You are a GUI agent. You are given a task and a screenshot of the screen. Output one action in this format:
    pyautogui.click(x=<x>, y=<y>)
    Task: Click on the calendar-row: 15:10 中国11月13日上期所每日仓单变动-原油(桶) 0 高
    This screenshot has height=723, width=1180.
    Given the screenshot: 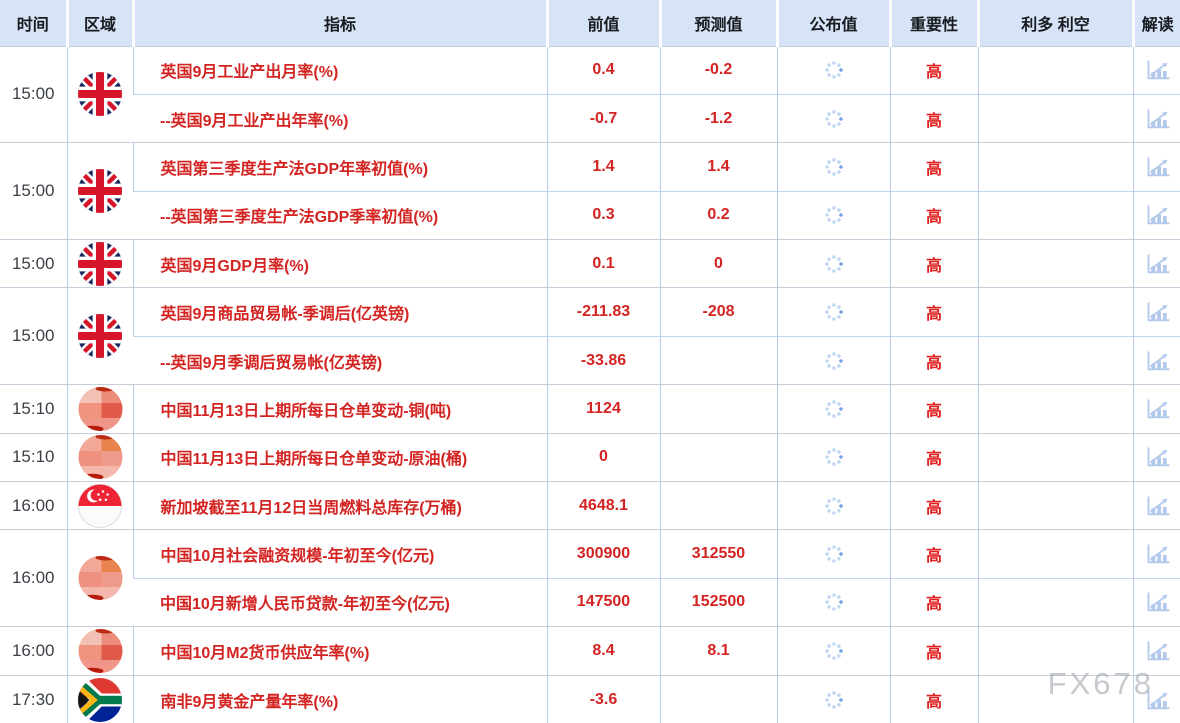 What is the action you would take?
    pyautogui.click(x=590, y=457)
    